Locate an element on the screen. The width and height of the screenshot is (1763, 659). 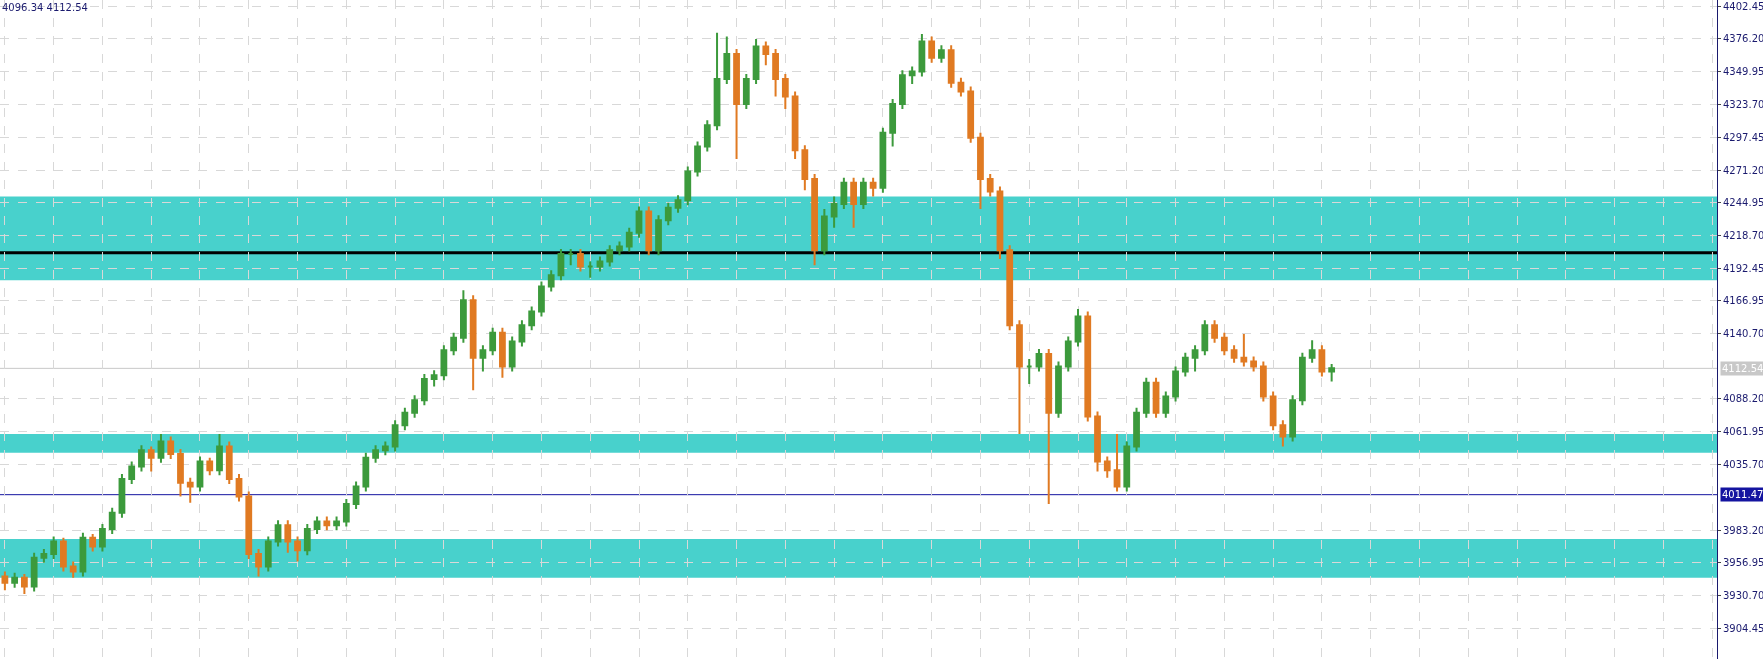
y-tick-label: 3930.70 is located at coordinates (1743, 596).